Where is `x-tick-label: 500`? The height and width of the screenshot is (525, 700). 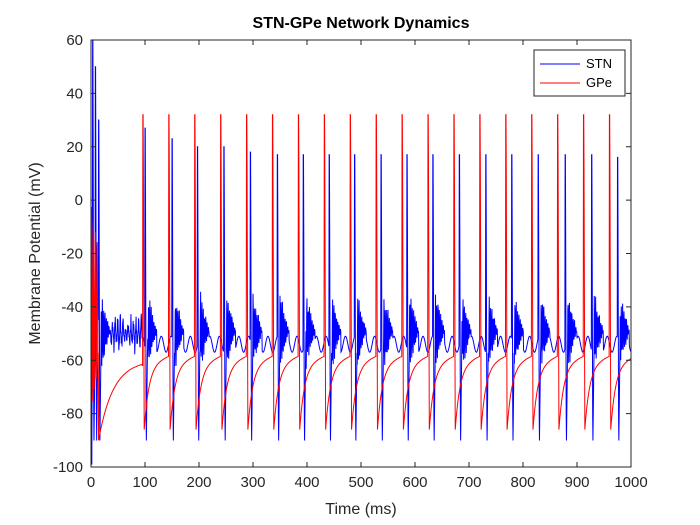
x-tick-label: 500 is located at coordinates (360, 482).